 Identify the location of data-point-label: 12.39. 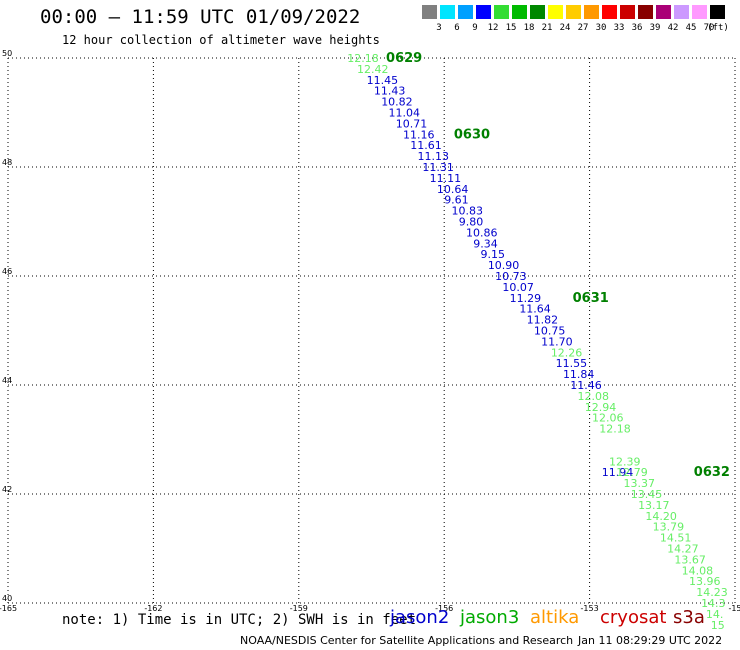
(625, 461).